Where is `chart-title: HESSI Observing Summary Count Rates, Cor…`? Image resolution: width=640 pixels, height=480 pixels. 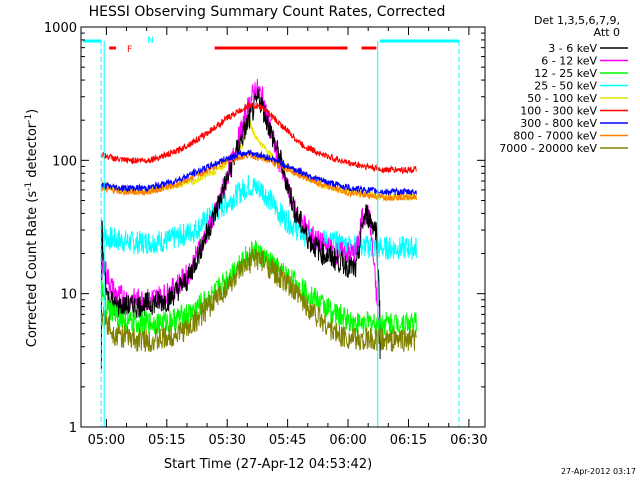
chart-title: HESSI Observing Summary Count Rates, Cor… is located at coordinates (267, 12).